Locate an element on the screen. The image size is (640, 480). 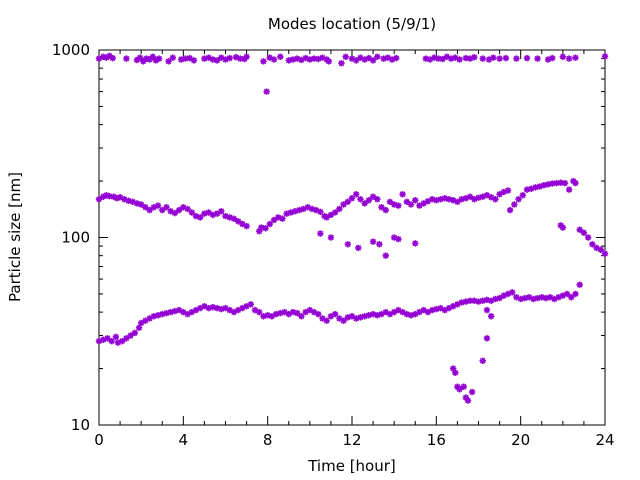
x-tick-label: 0 is located at coordinates (99, 440).